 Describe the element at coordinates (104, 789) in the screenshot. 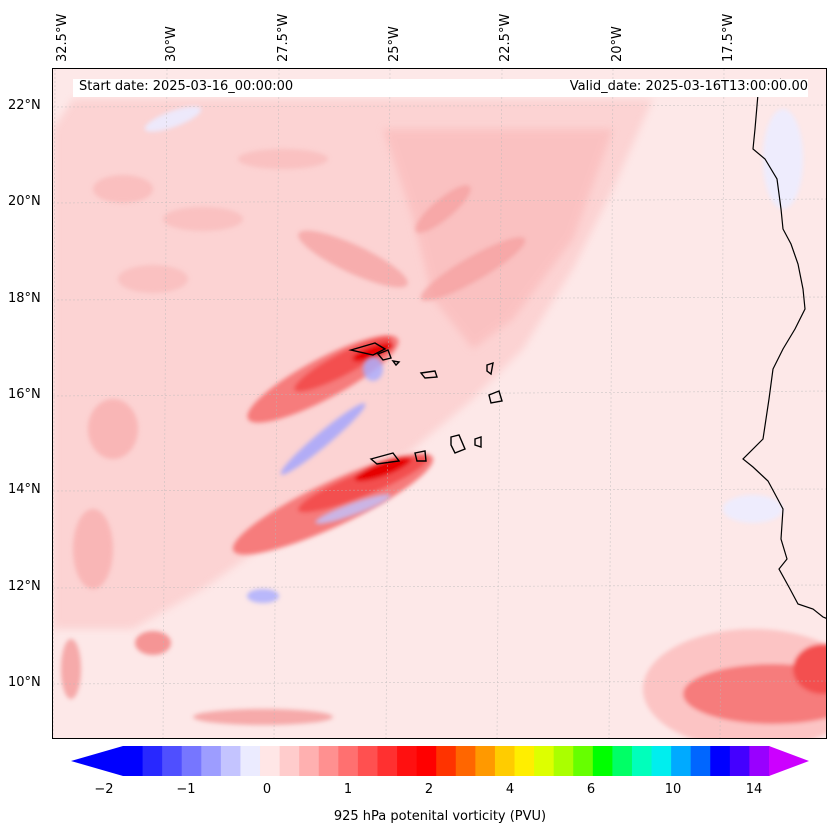

I see `colorbar-tick-neg2: −2` at that location.